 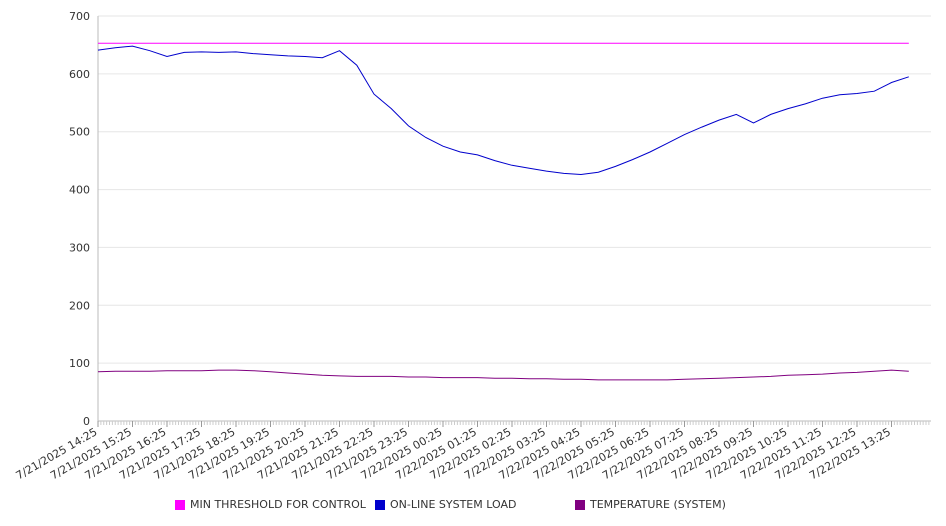 I want to click on legend-label-min-threshold: MIN THRESHOLD FOR CONTROL, so click(x=278, y=504).